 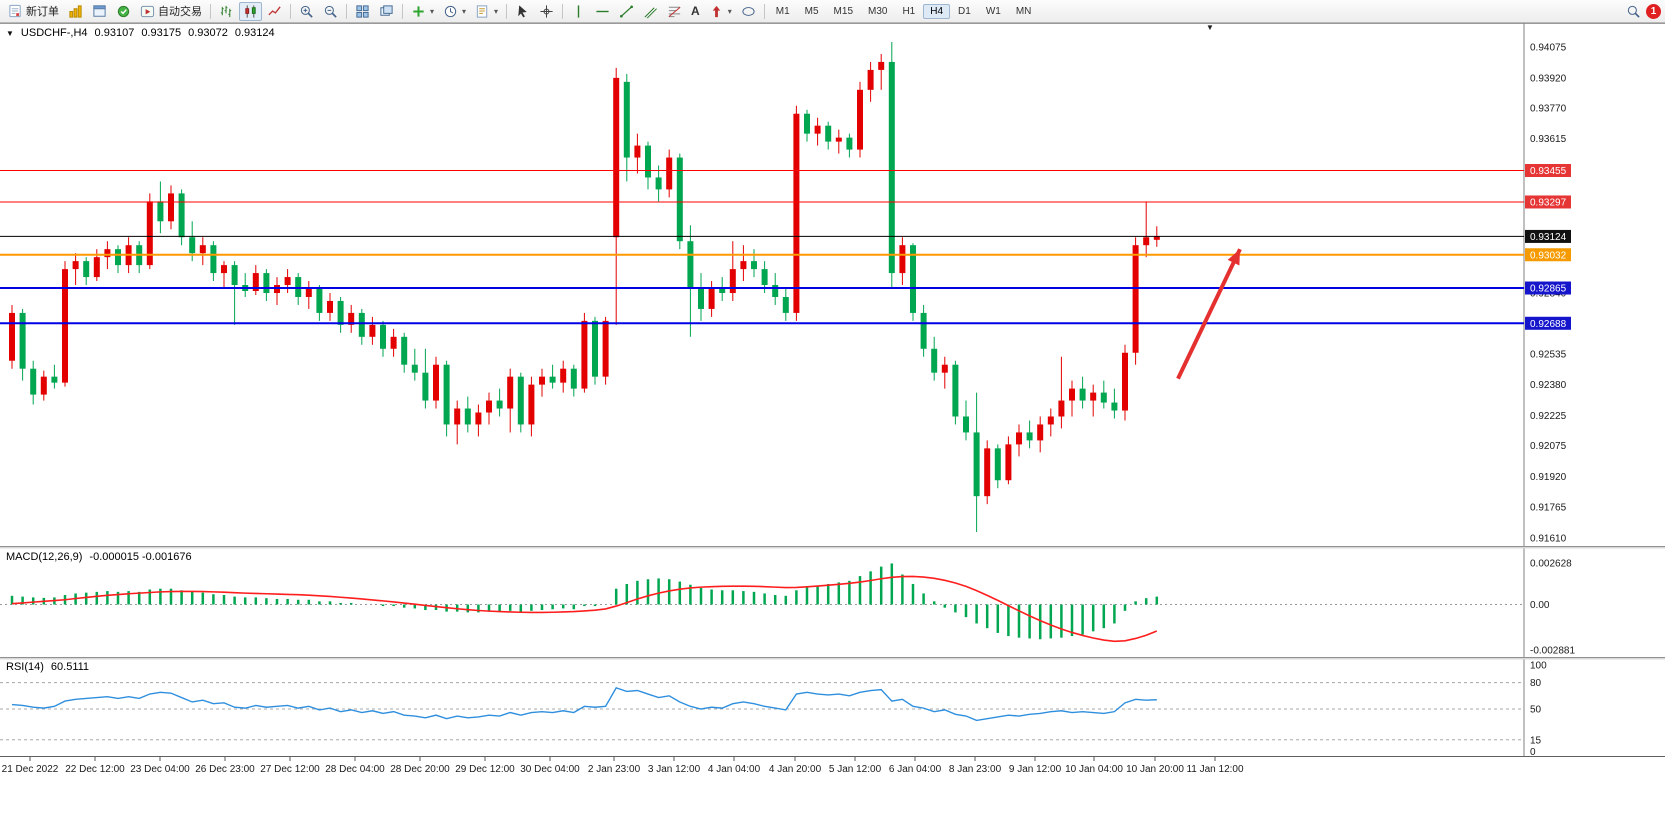 What do you see at coordinates (1209, 314) in the screenshot?
I see `arrow-annotation` at bounding box center [1209, 314].